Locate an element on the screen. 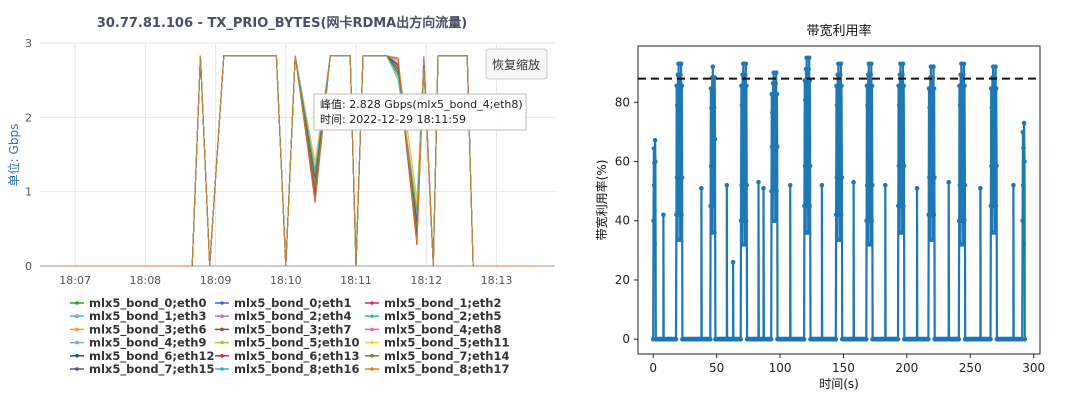  reset-zoom-button-bg is located at coordinates (516, 64).